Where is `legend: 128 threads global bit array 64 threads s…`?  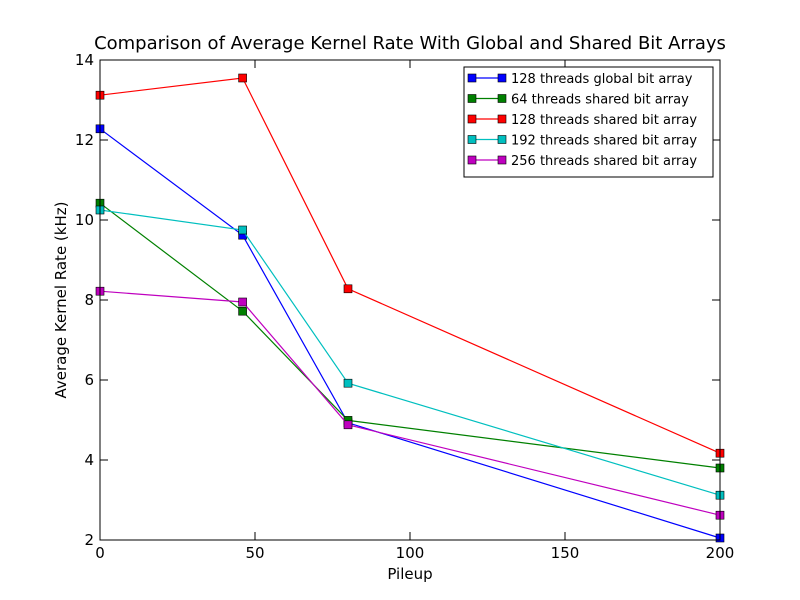 legend: 128 threads global bit array 64 threads s… is located at coordinates (588, 122).